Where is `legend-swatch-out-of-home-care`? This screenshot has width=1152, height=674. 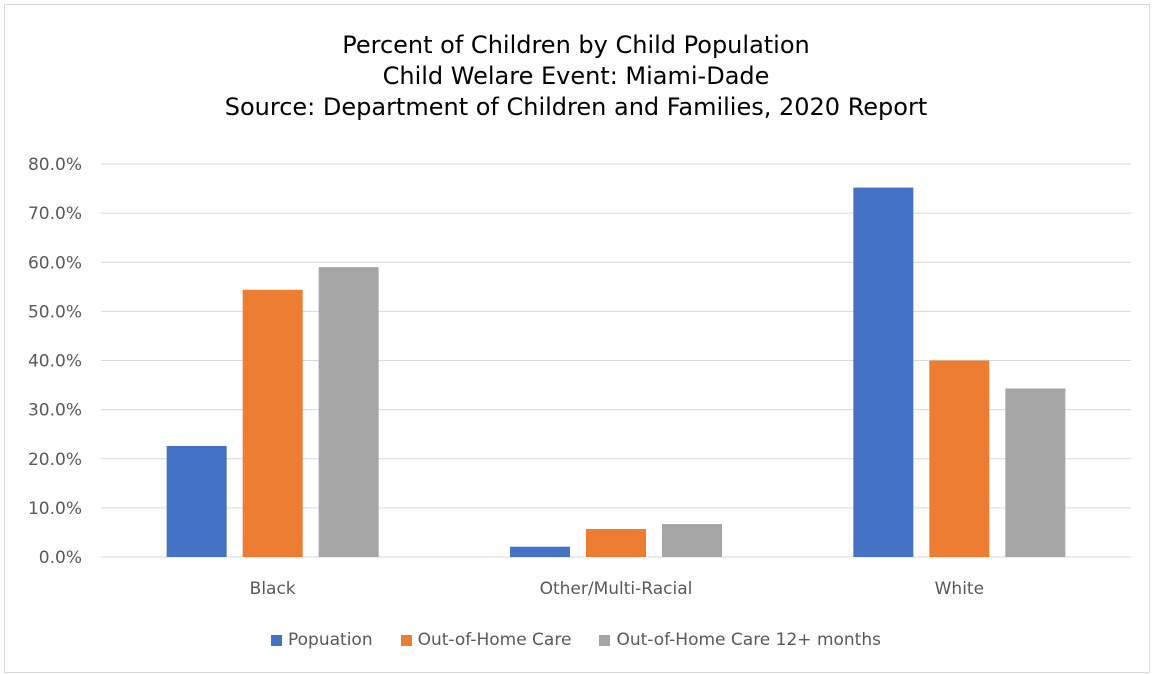
legend-swatch-out-of-home-care is located at coordinates (406, 640).